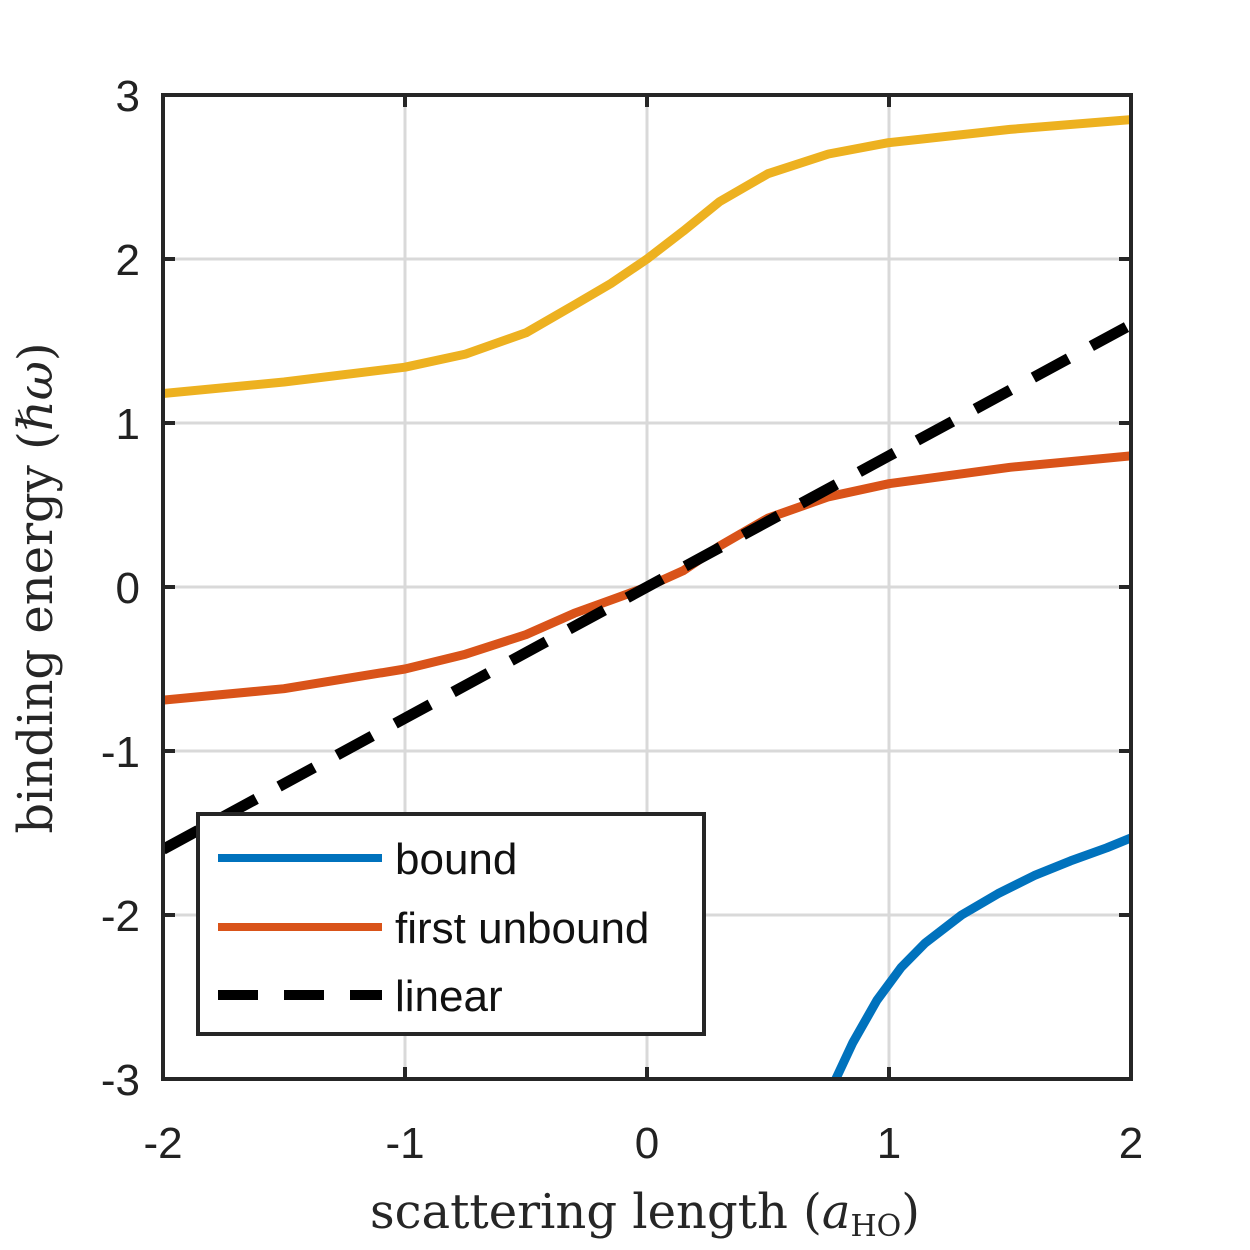 This screenshot has height=1250, width=1250. What do you see at coordinates (404, 1143) in the screenshot?
I see `x-tick-label: -1` at bounding box center [404, 1143].